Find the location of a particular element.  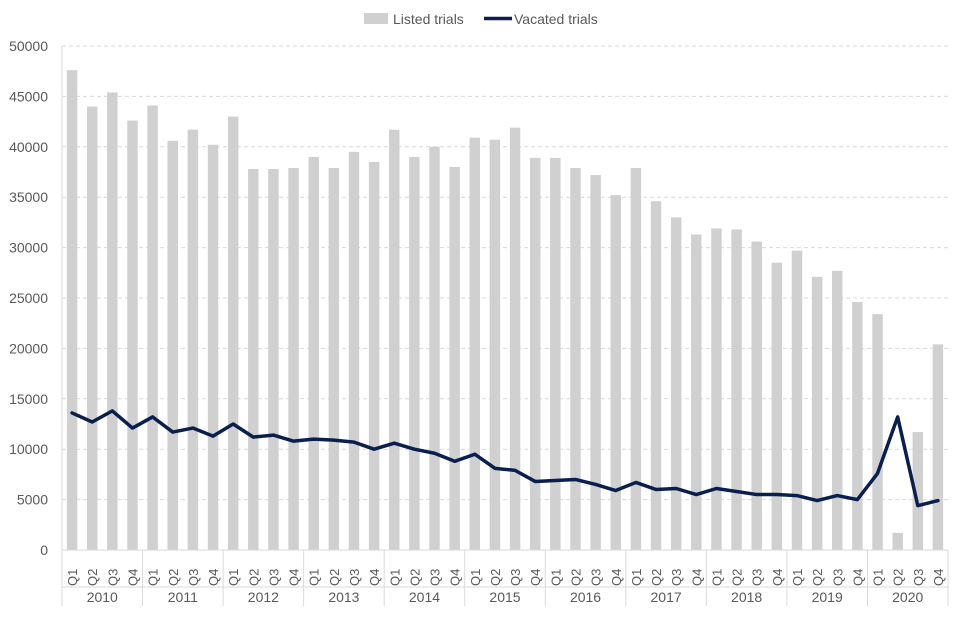

y-tick-label: 30000 is located at coordinates (28, 248).